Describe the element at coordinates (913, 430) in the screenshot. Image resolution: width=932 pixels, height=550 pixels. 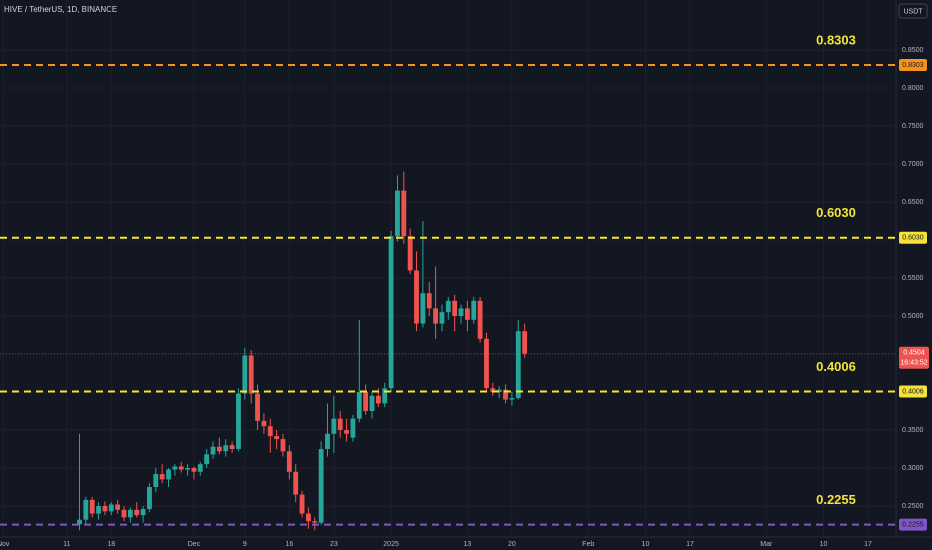
I see `y-tick-label: 0.3500` at that location.